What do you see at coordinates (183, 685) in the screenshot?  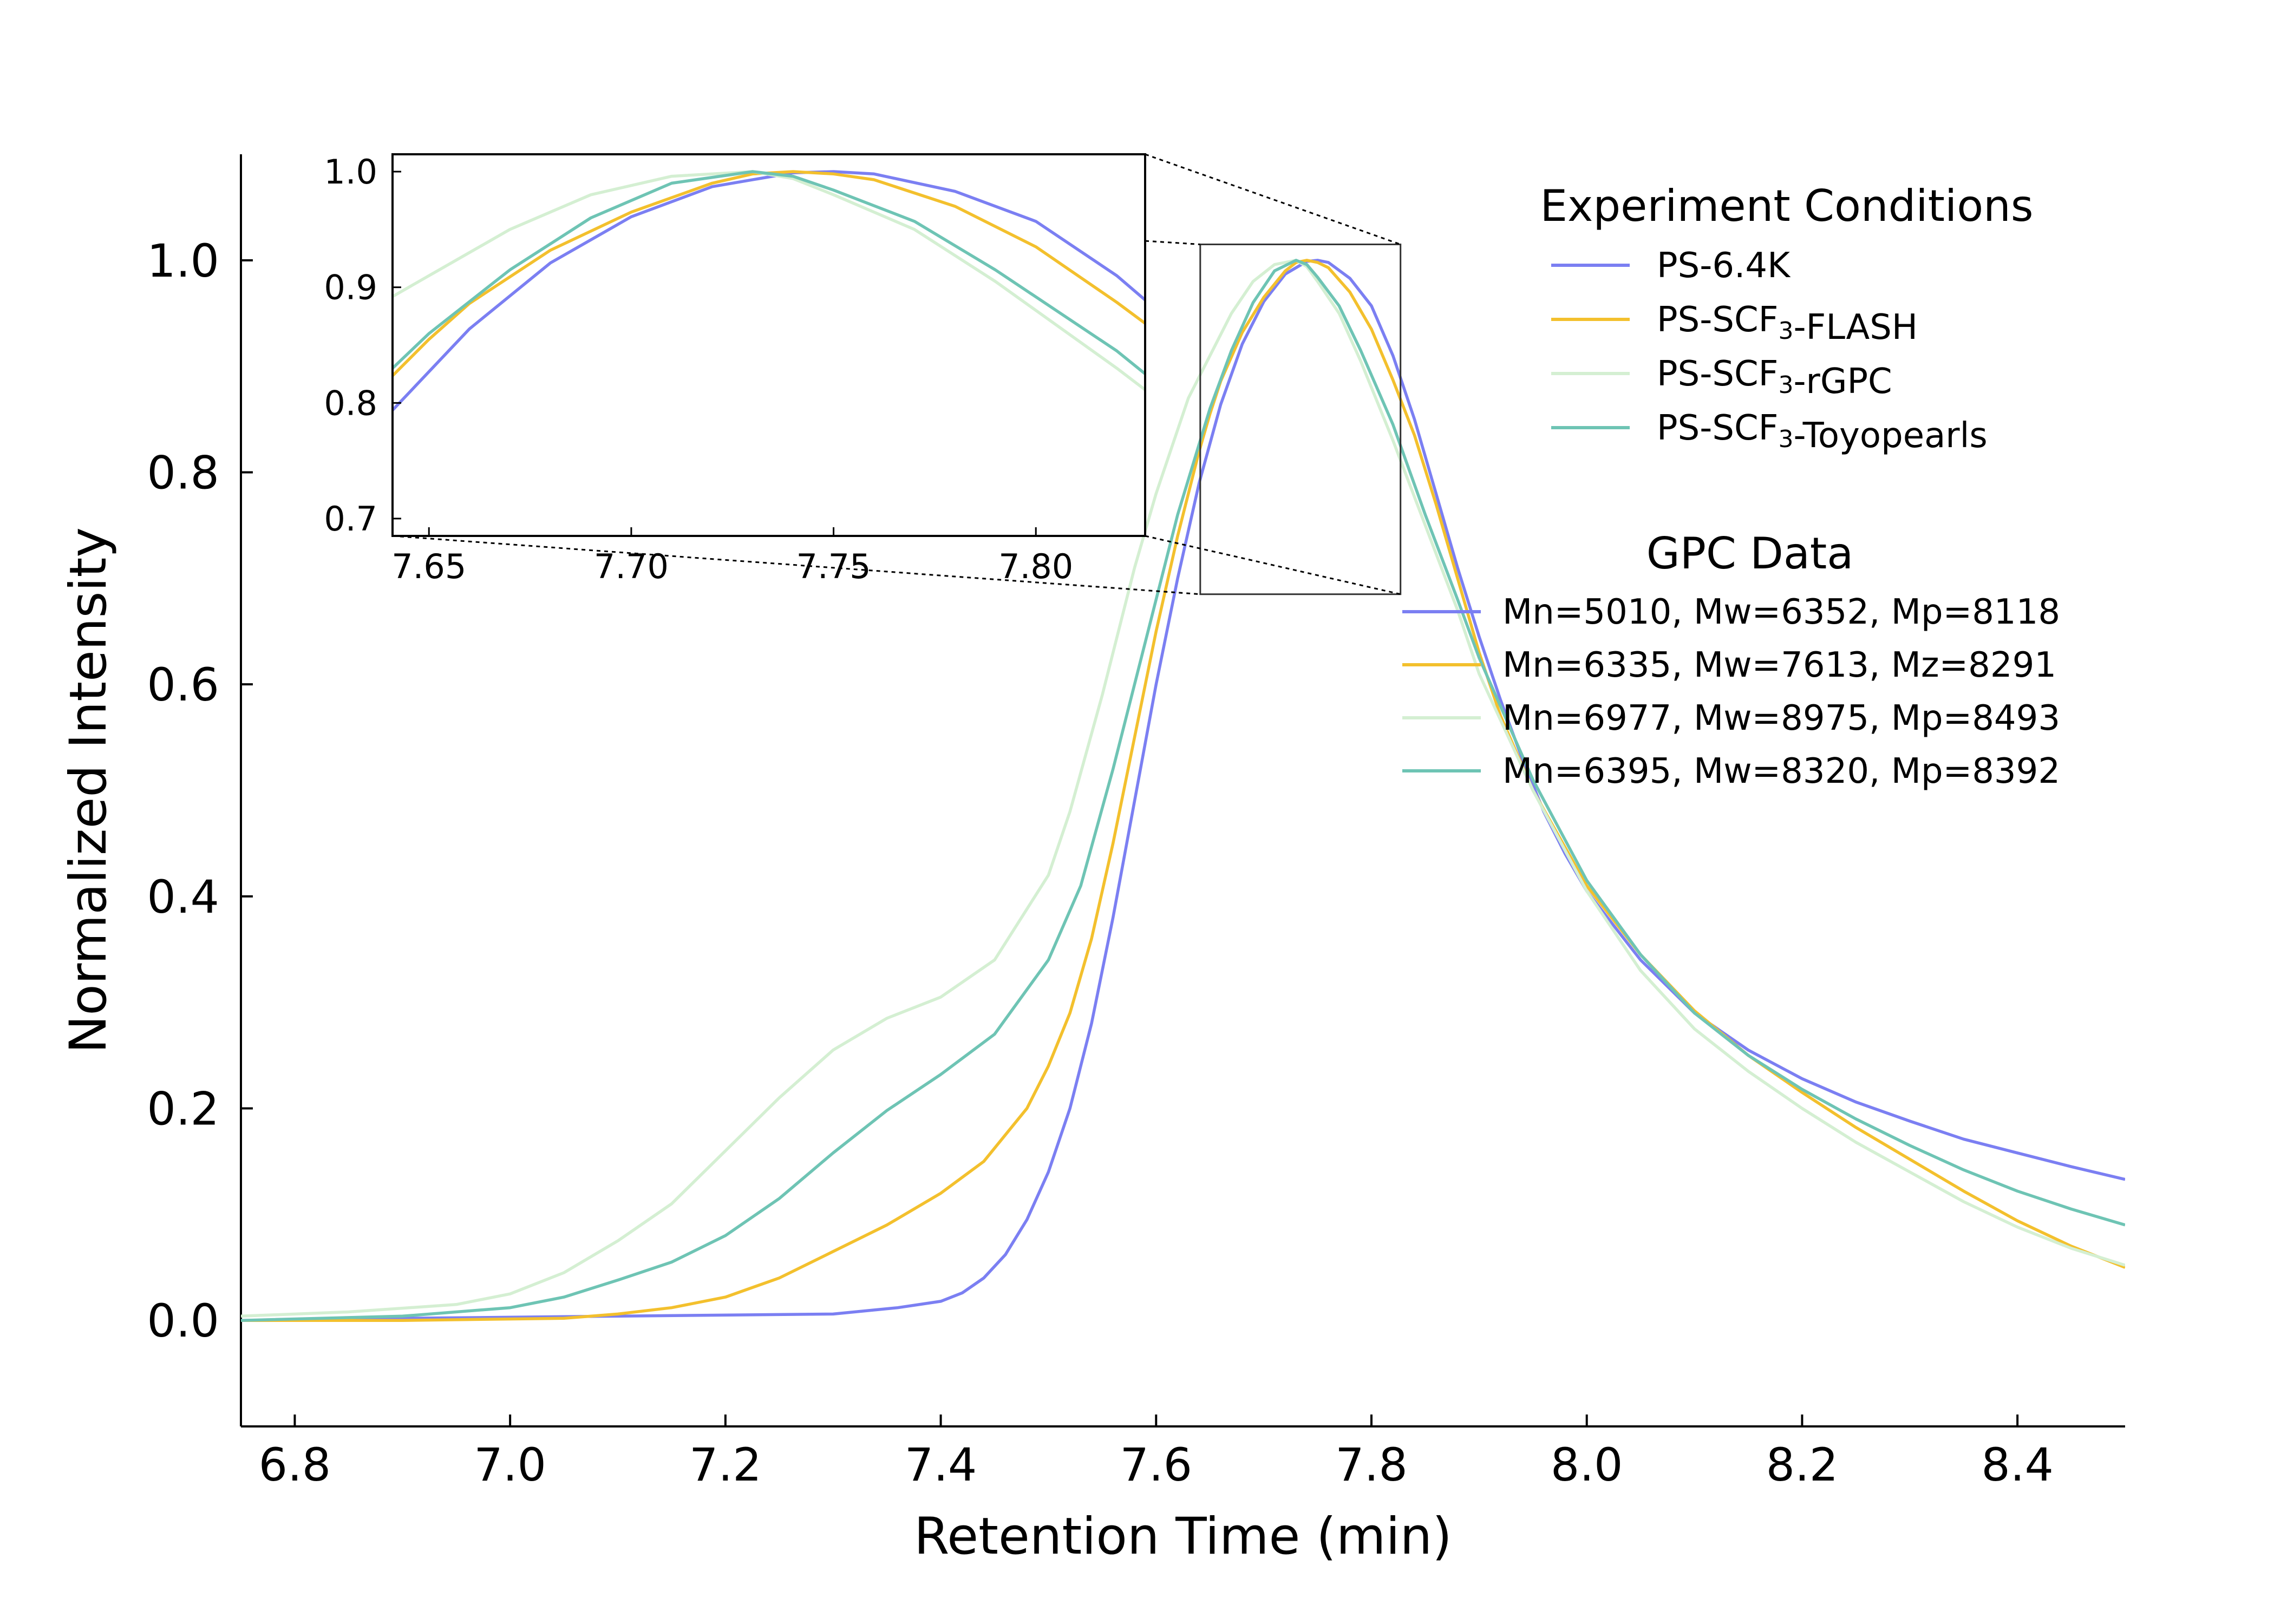 I see `y-tick-label: 0.6` at bounding box center [183, 685].